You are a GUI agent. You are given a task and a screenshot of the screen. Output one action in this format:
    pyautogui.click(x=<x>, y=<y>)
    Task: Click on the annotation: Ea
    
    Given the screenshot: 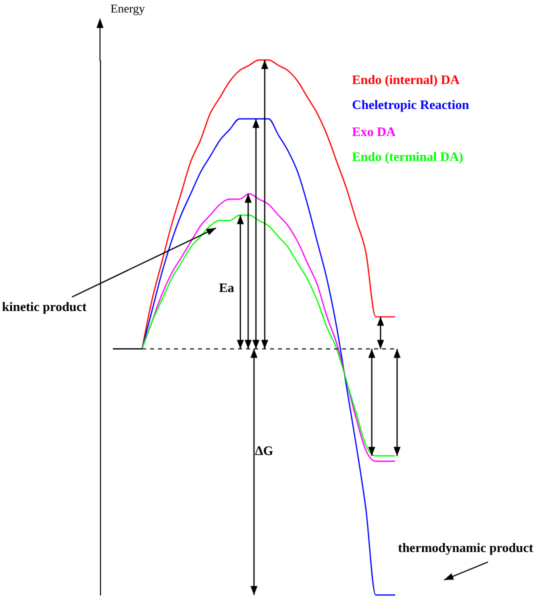 What is the action you would take?
    pyautogui.click(x=227, y=287)
    